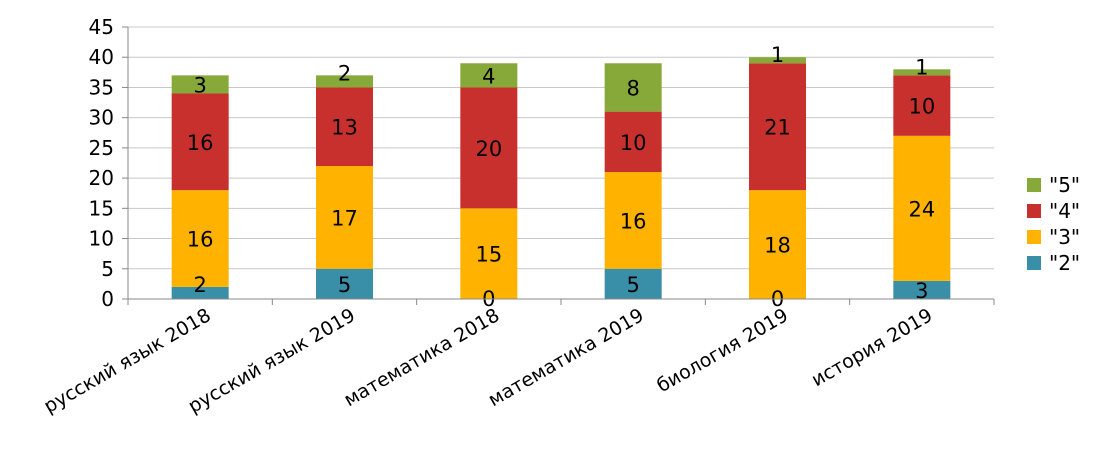  What do you see at coordinates (101, 208) in the screenshot?
I see `y-tick-label: 15` at bounding box center [101, 208].